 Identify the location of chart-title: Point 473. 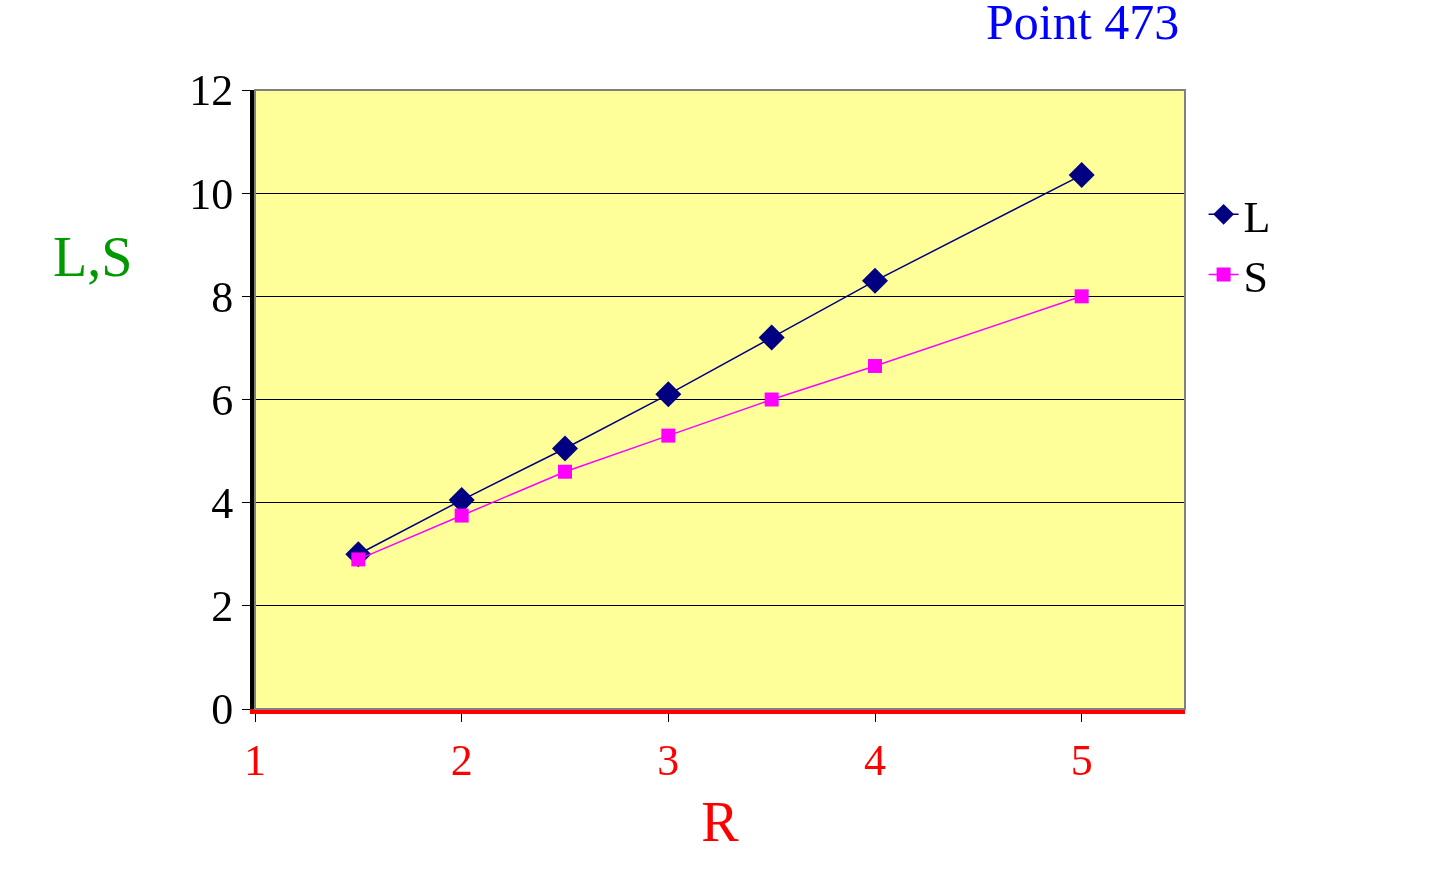
(1083, 25).